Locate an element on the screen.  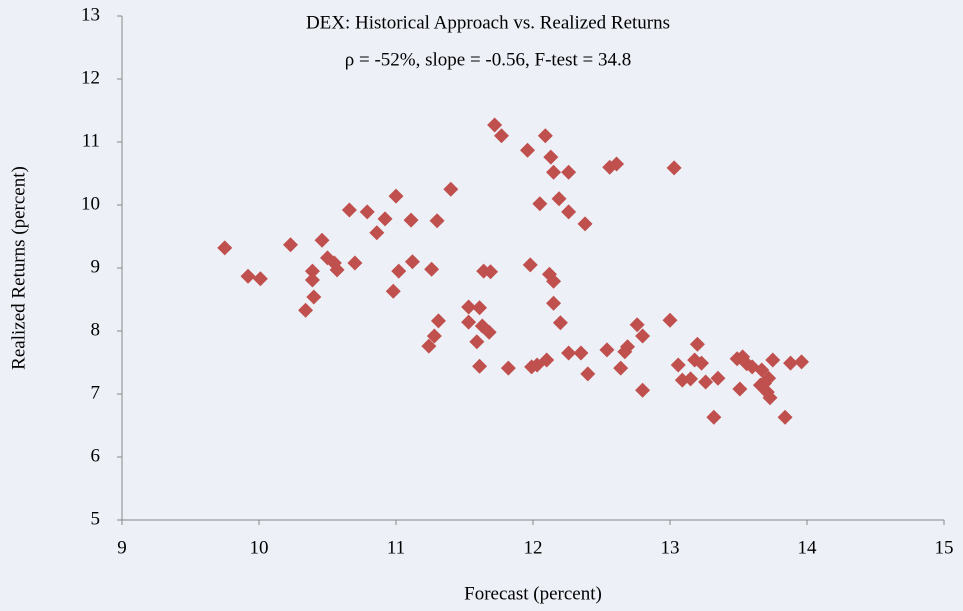
y-tick-label: 7 is located at coordinates (96, 392).